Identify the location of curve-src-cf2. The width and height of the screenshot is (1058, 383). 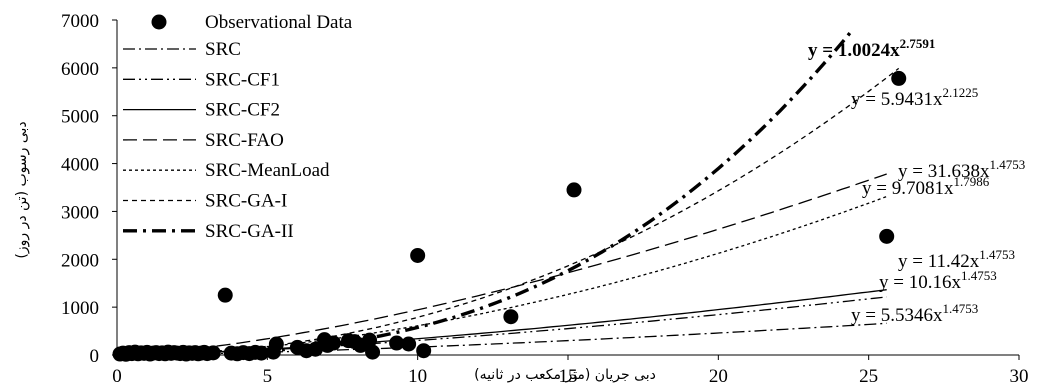
(501, 322).